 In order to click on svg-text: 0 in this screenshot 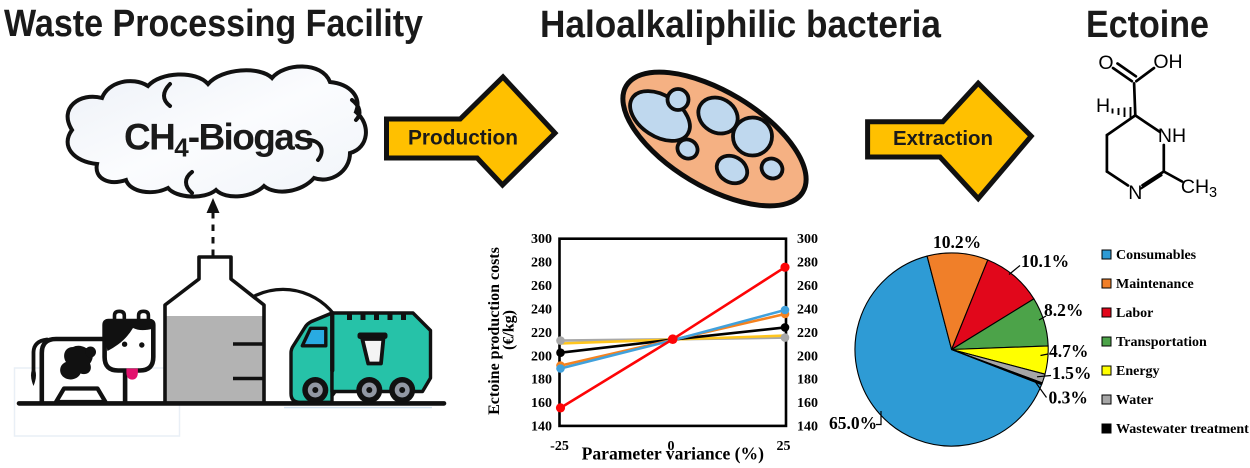, I will do `click(671, 446)`.